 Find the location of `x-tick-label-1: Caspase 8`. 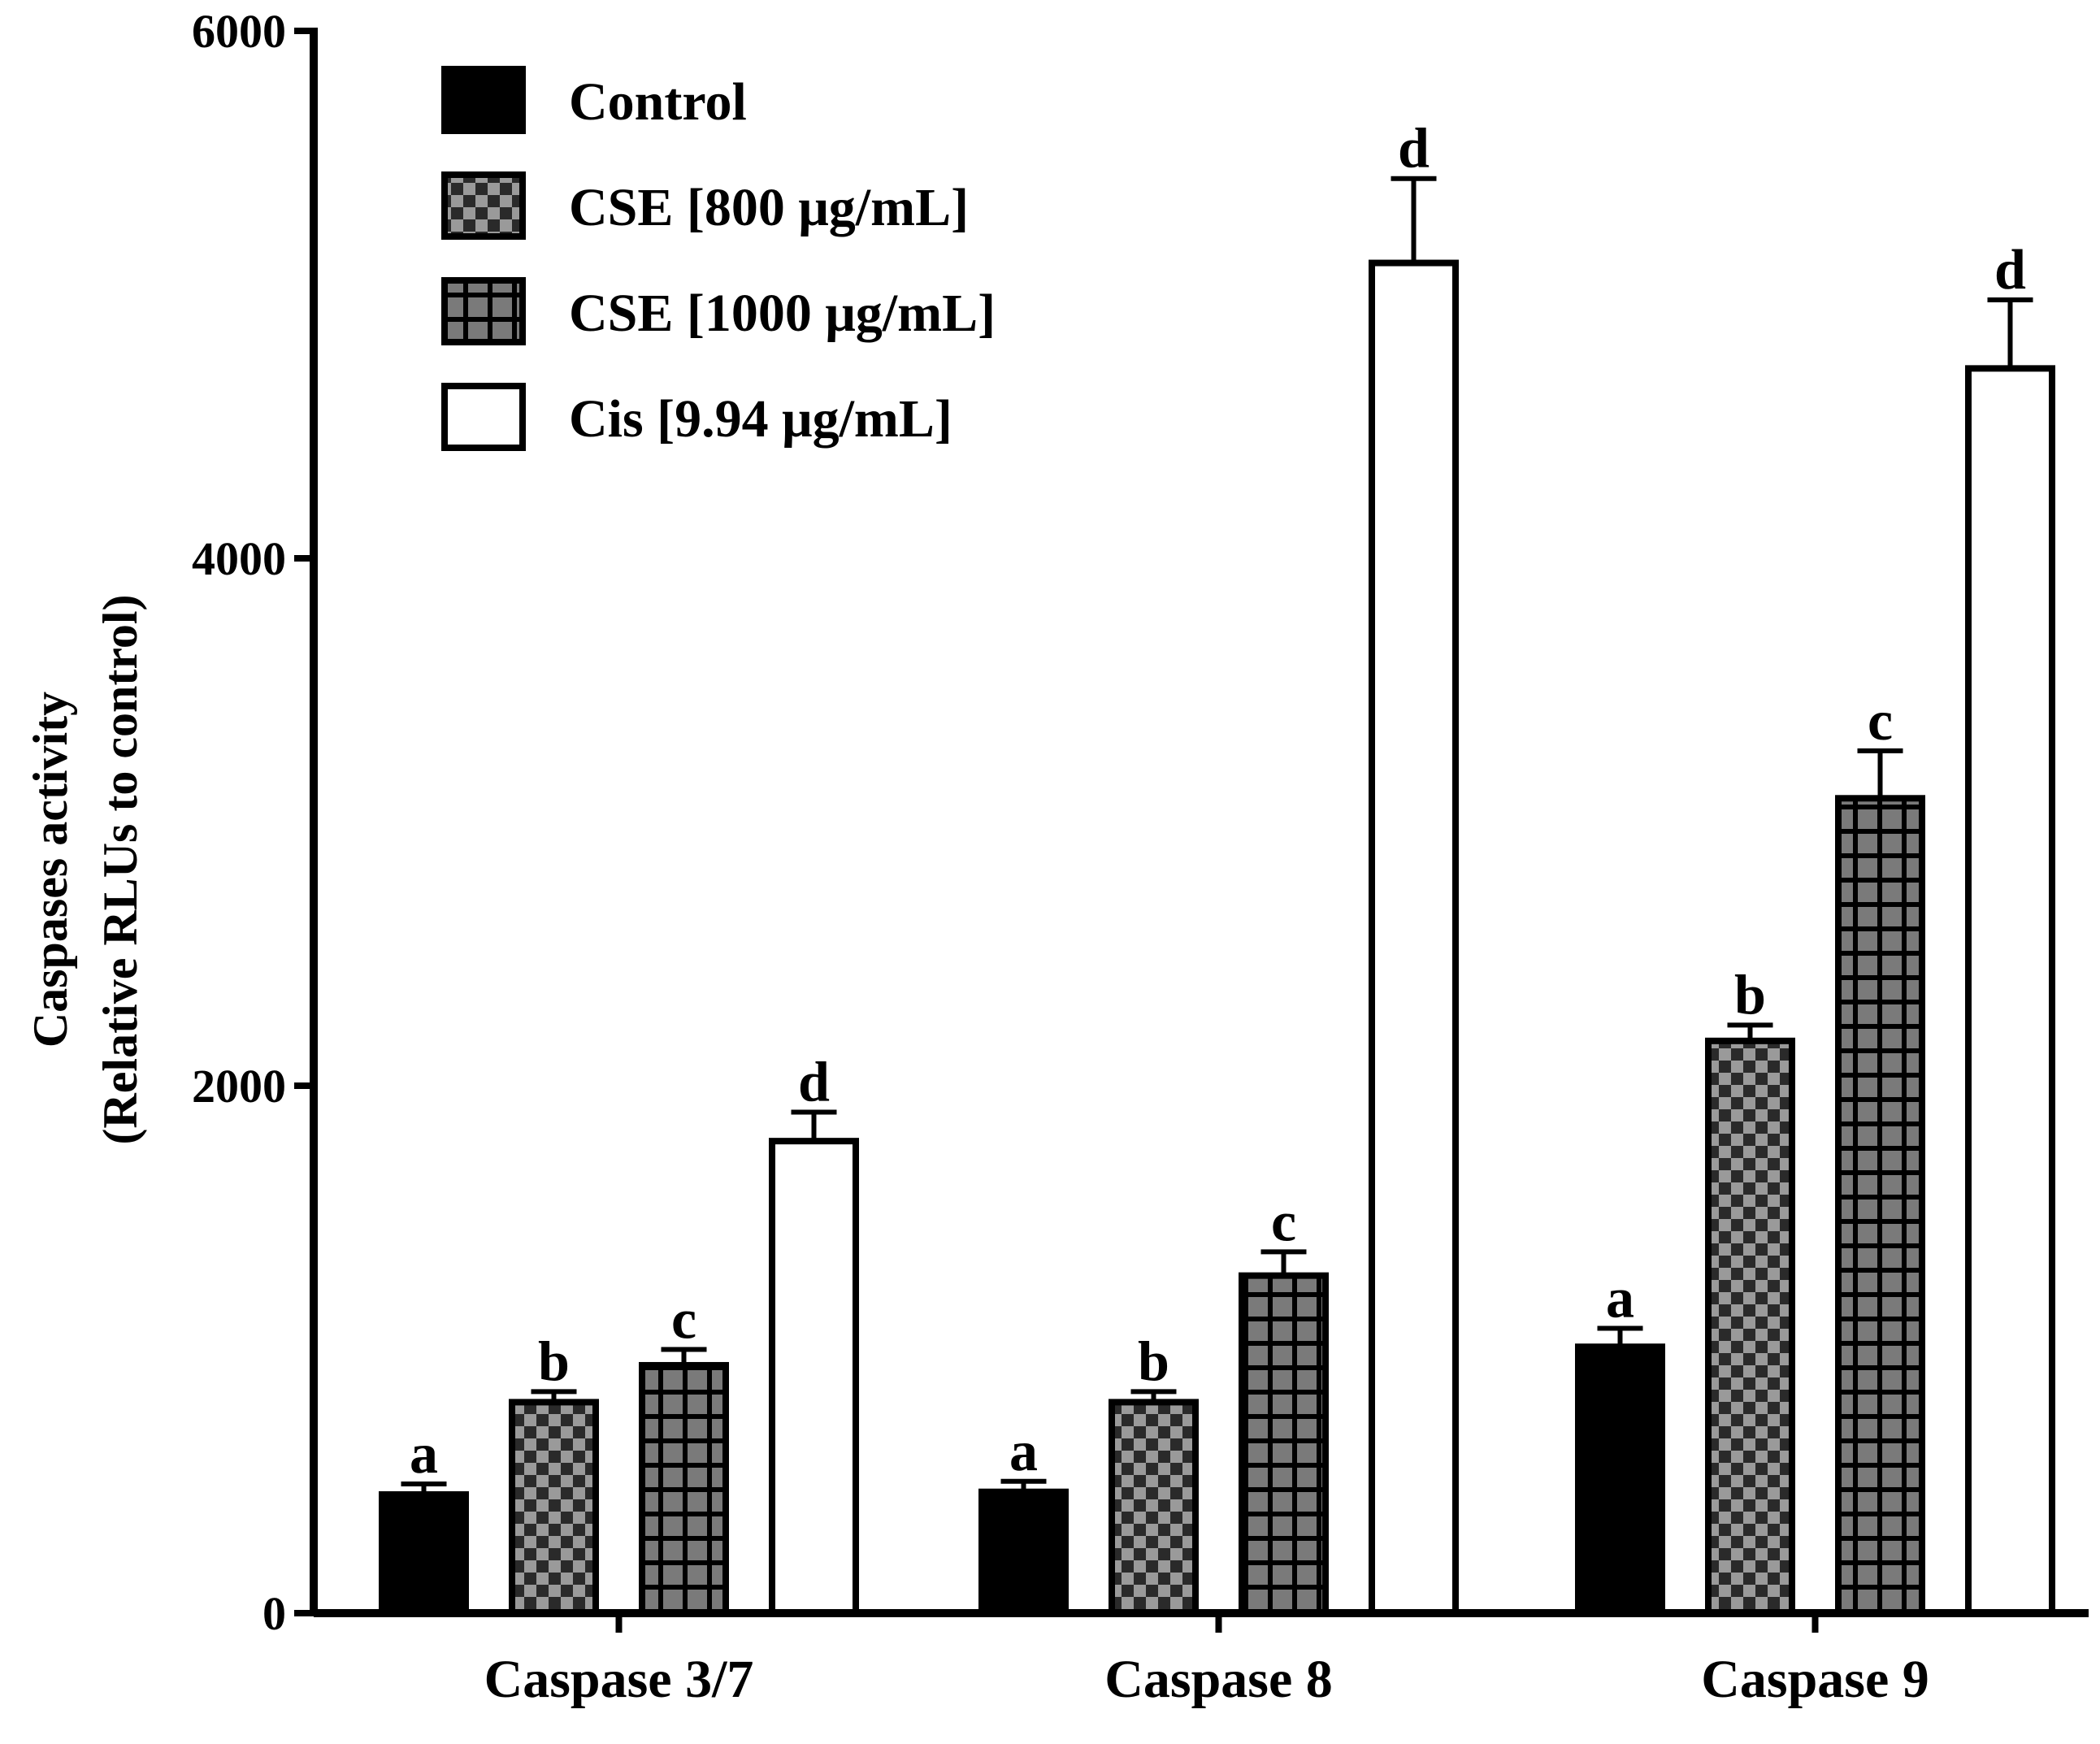

x-tick-label-1: Caspase 8 is located at coordinates (1218, 1679).